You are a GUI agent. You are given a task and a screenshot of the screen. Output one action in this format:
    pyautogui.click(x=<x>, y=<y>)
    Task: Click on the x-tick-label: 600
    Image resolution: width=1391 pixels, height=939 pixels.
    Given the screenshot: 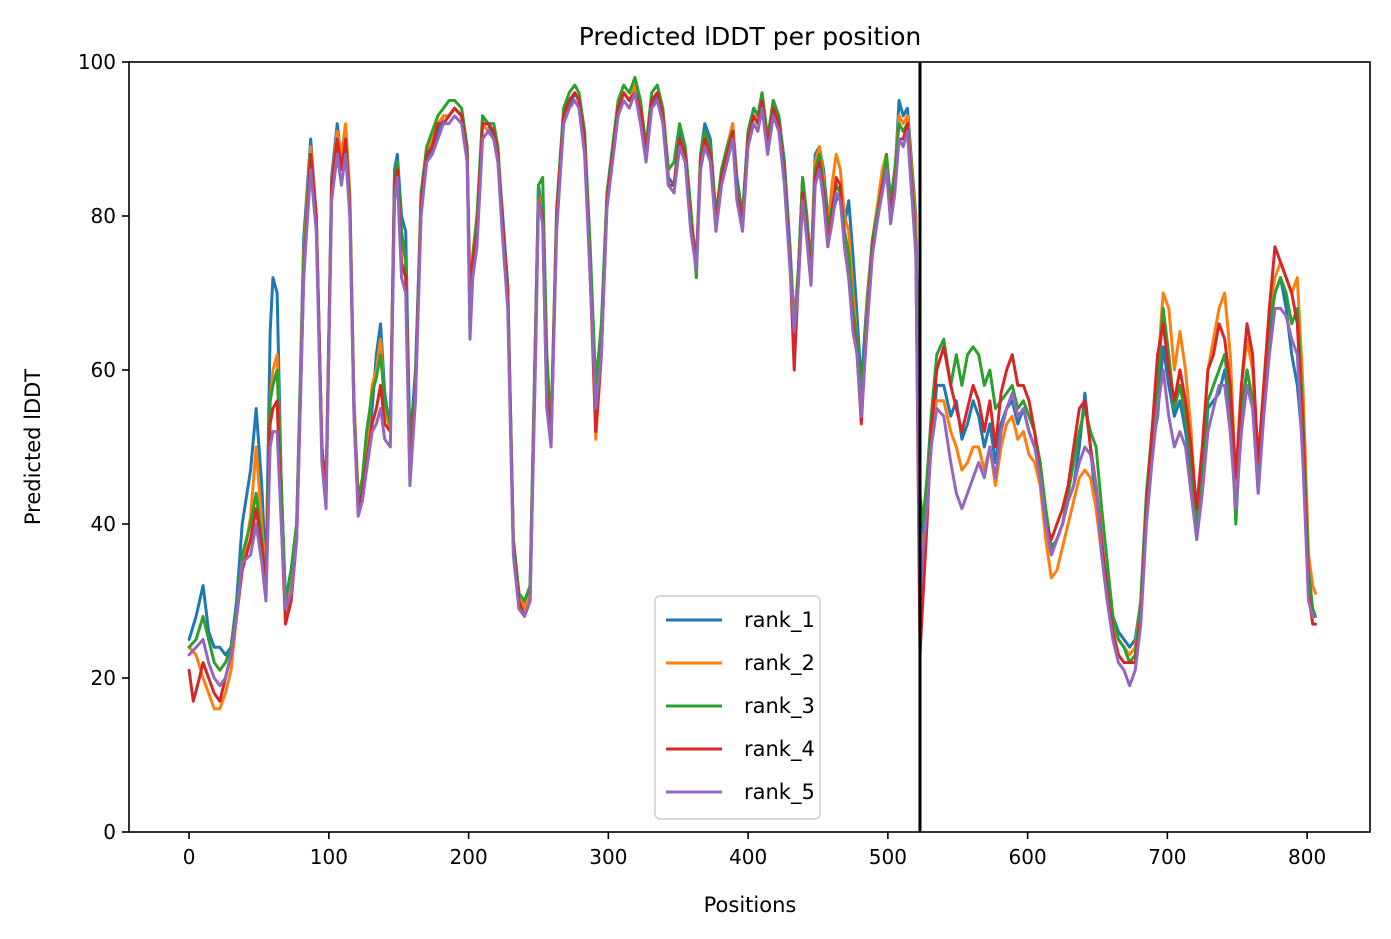 What is the action you would take?
    pyautogui.click(x=1028, y=857)
    